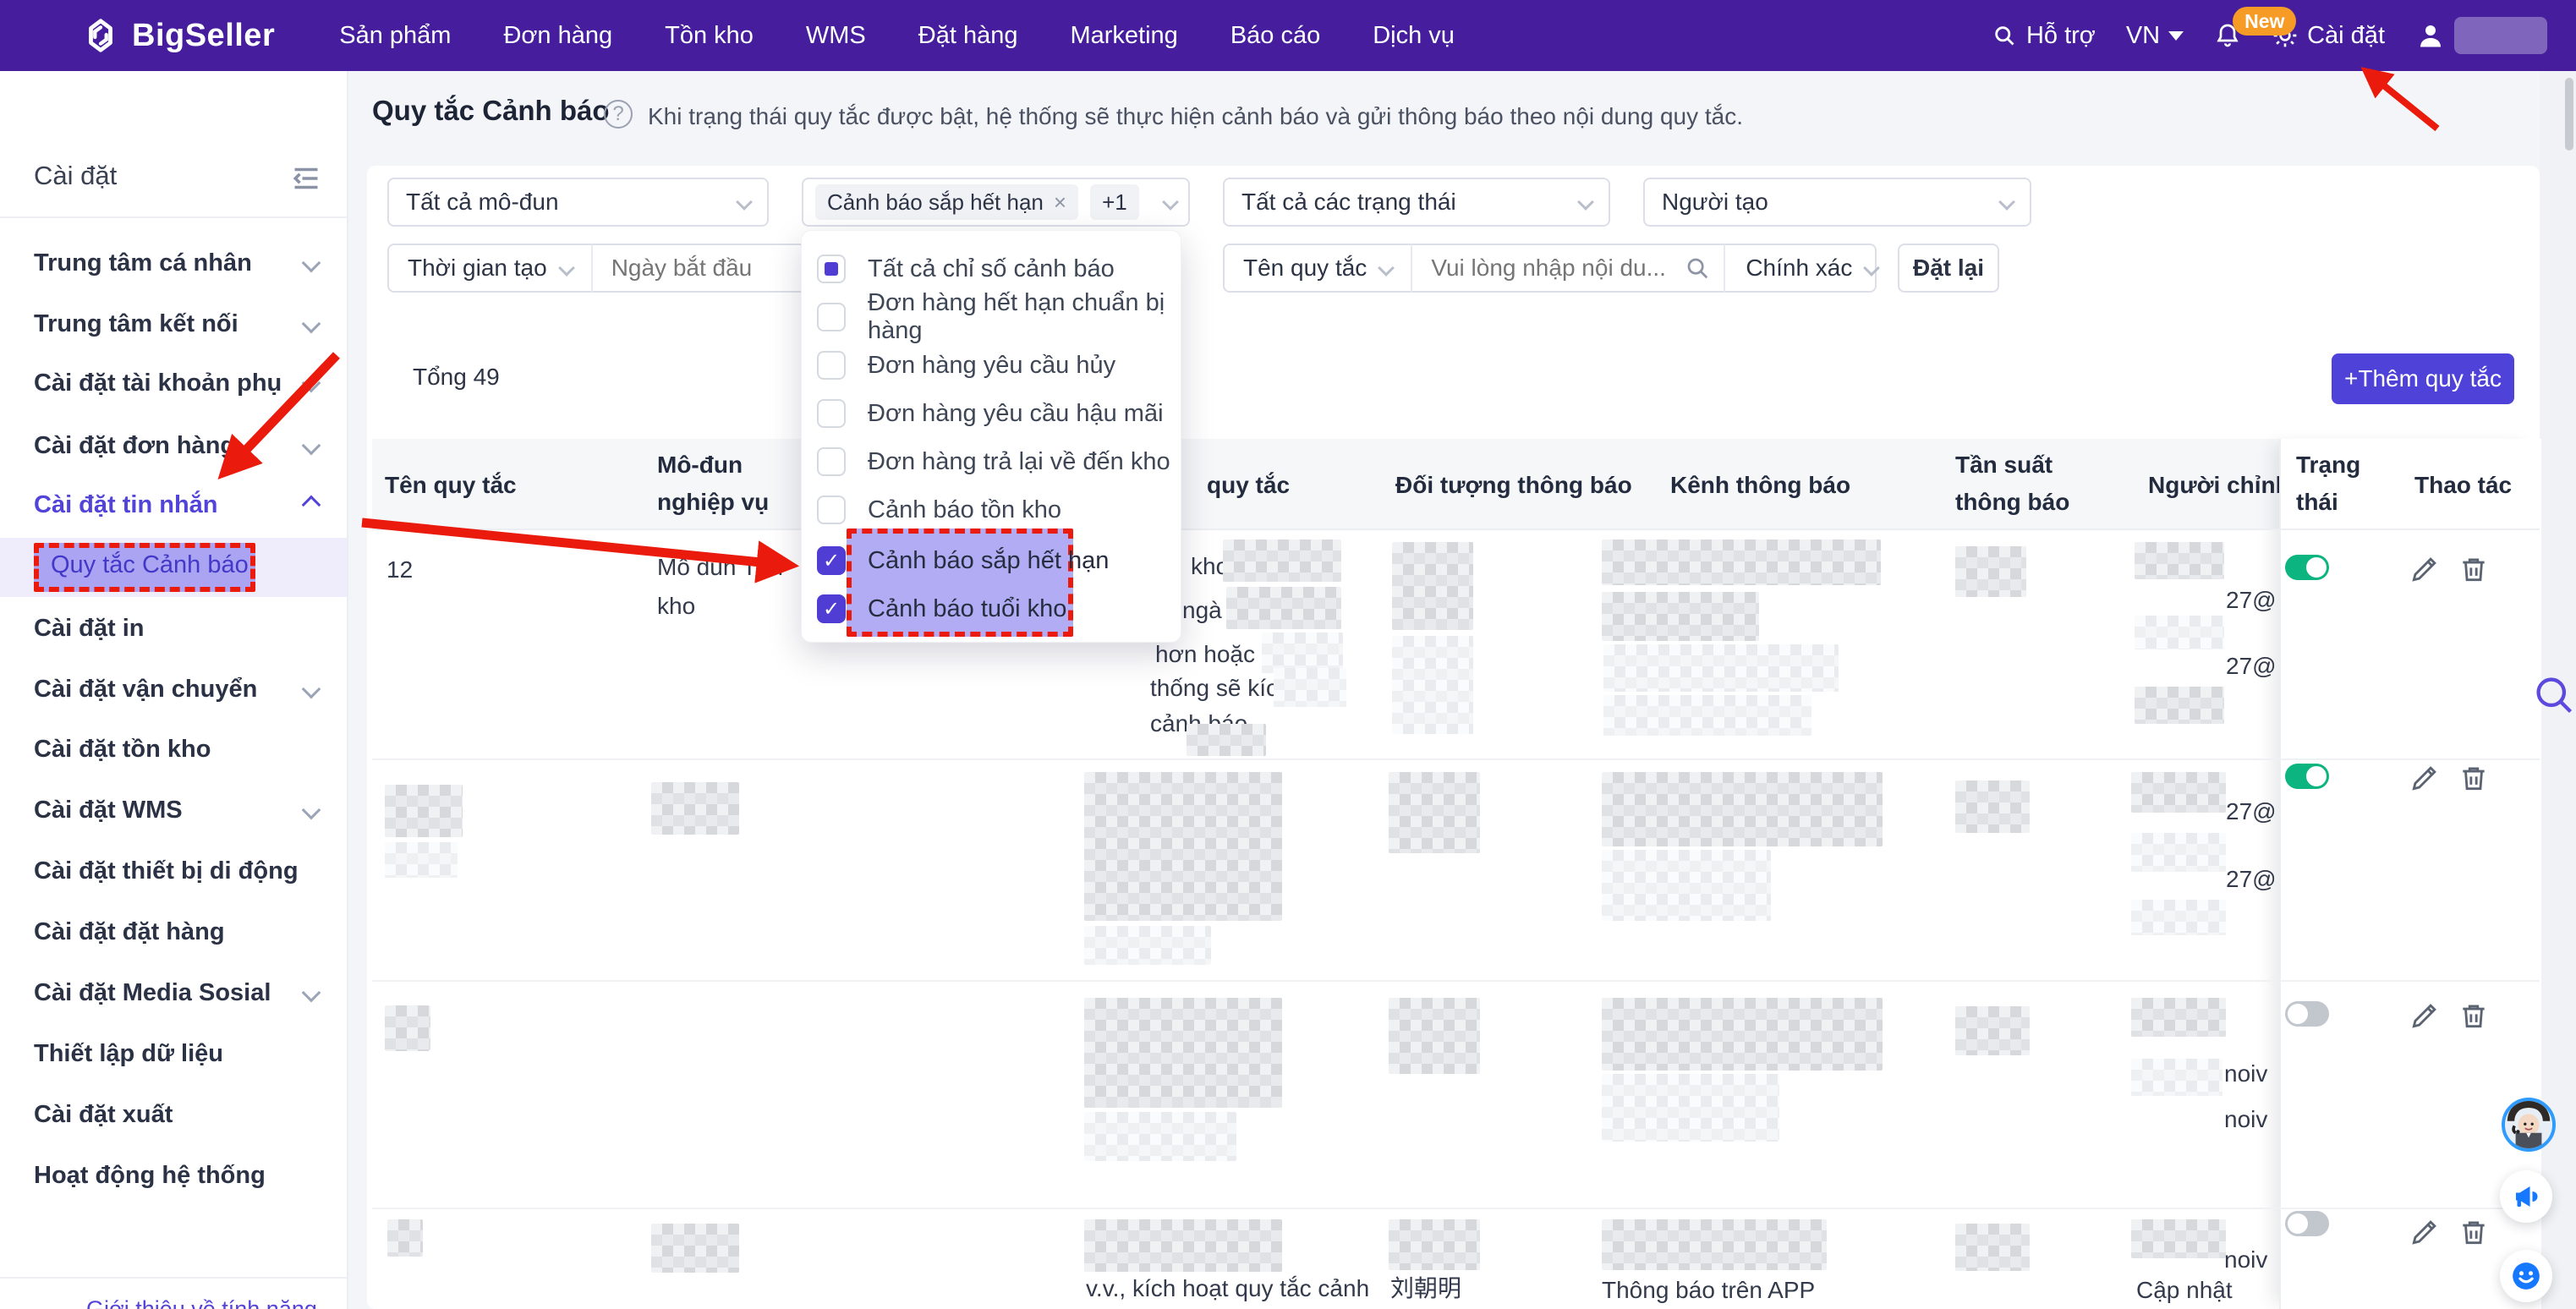  Describe the element at coordinates (173, 689) in the screenshot. I see `sidebar-item-shipping-settings: Cài đặt vận chuyển` at that location.